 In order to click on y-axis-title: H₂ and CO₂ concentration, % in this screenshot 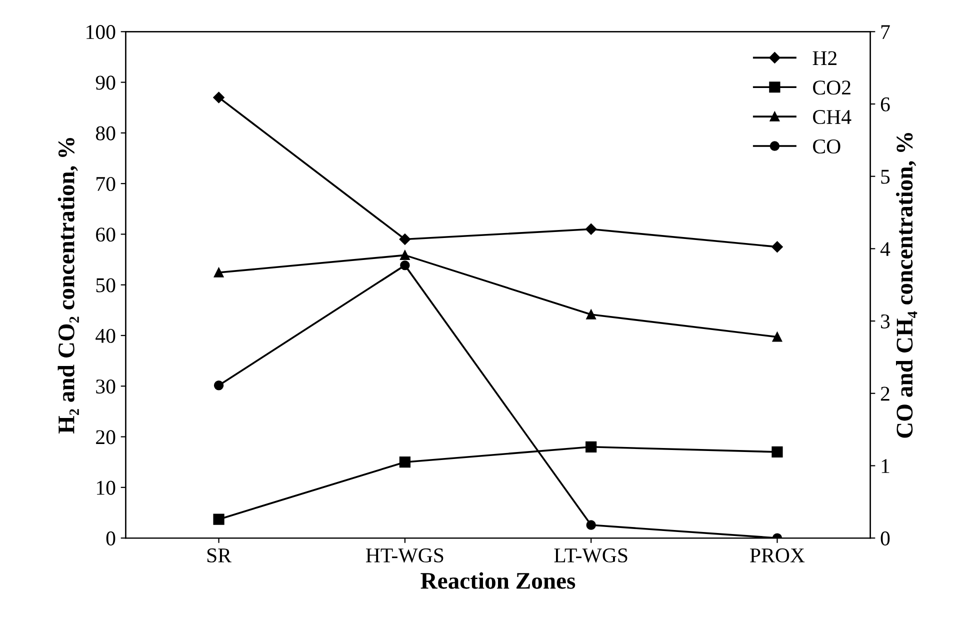, I will do `click(68, 286)`.